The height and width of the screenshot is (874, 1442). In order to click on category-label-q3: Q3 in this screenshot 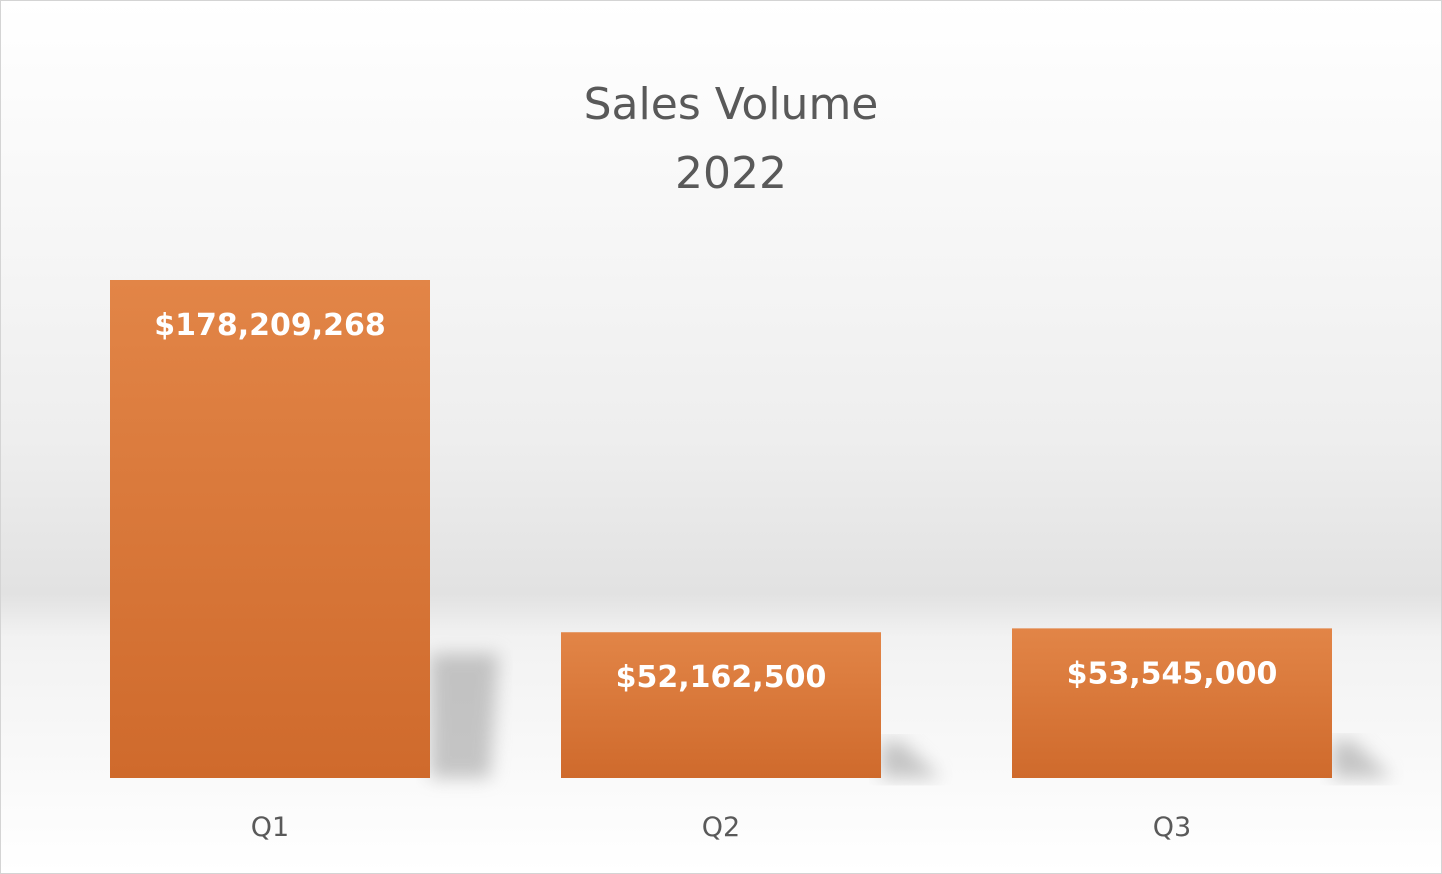, I will do `click(1172, 827)`.